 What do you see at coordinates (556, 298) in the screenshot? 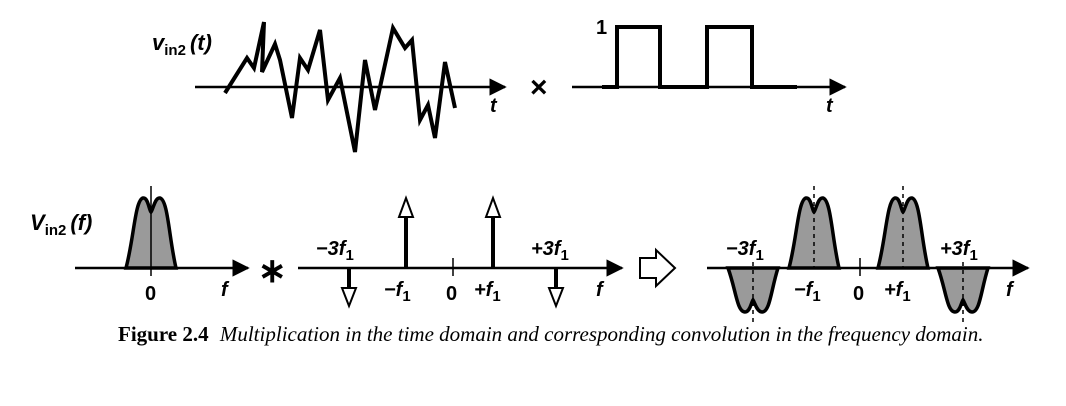
I see `impulse-pos3f1-arrowhead` at bounding box center [556, 298].